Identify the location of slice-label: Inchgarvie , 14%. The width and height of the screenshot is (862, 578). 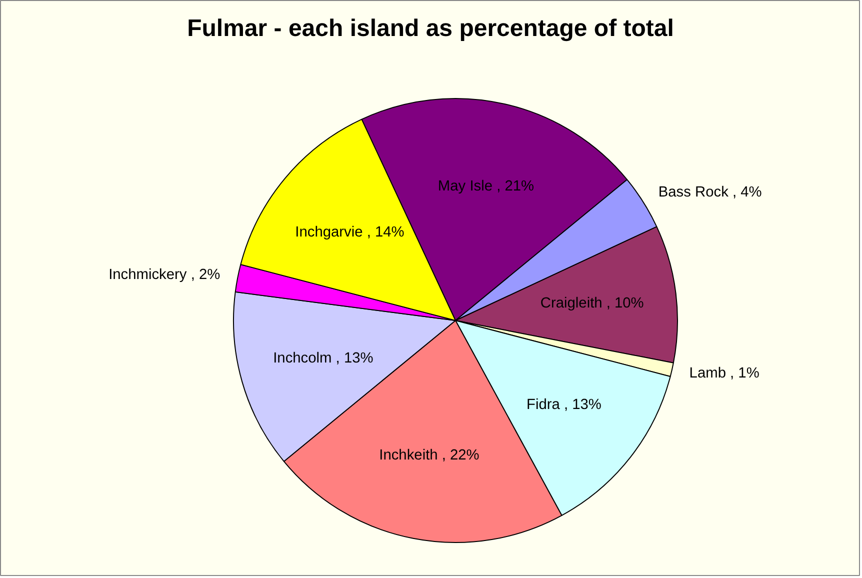
(349, 232).